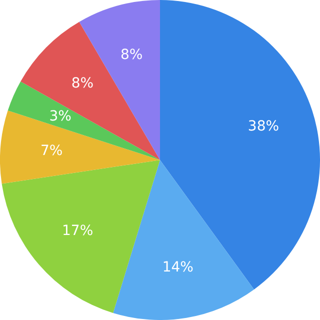 The image size is (320, 320). I want to click on data-label: 14%, so click(178, 267).